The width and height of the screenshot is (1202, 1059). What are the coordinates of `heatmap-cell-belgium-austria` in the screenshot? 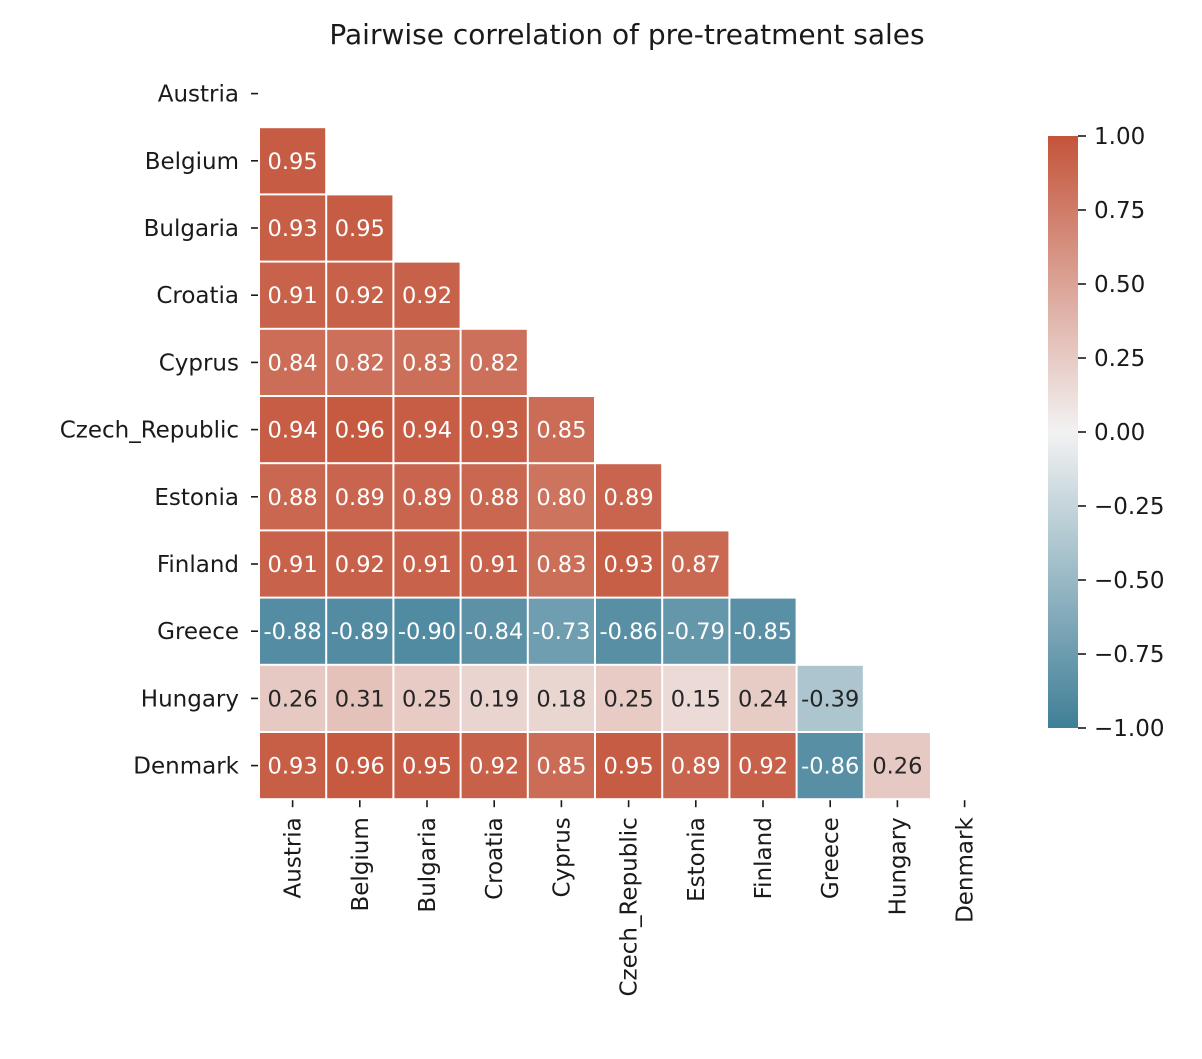 It's located at (293, 161).